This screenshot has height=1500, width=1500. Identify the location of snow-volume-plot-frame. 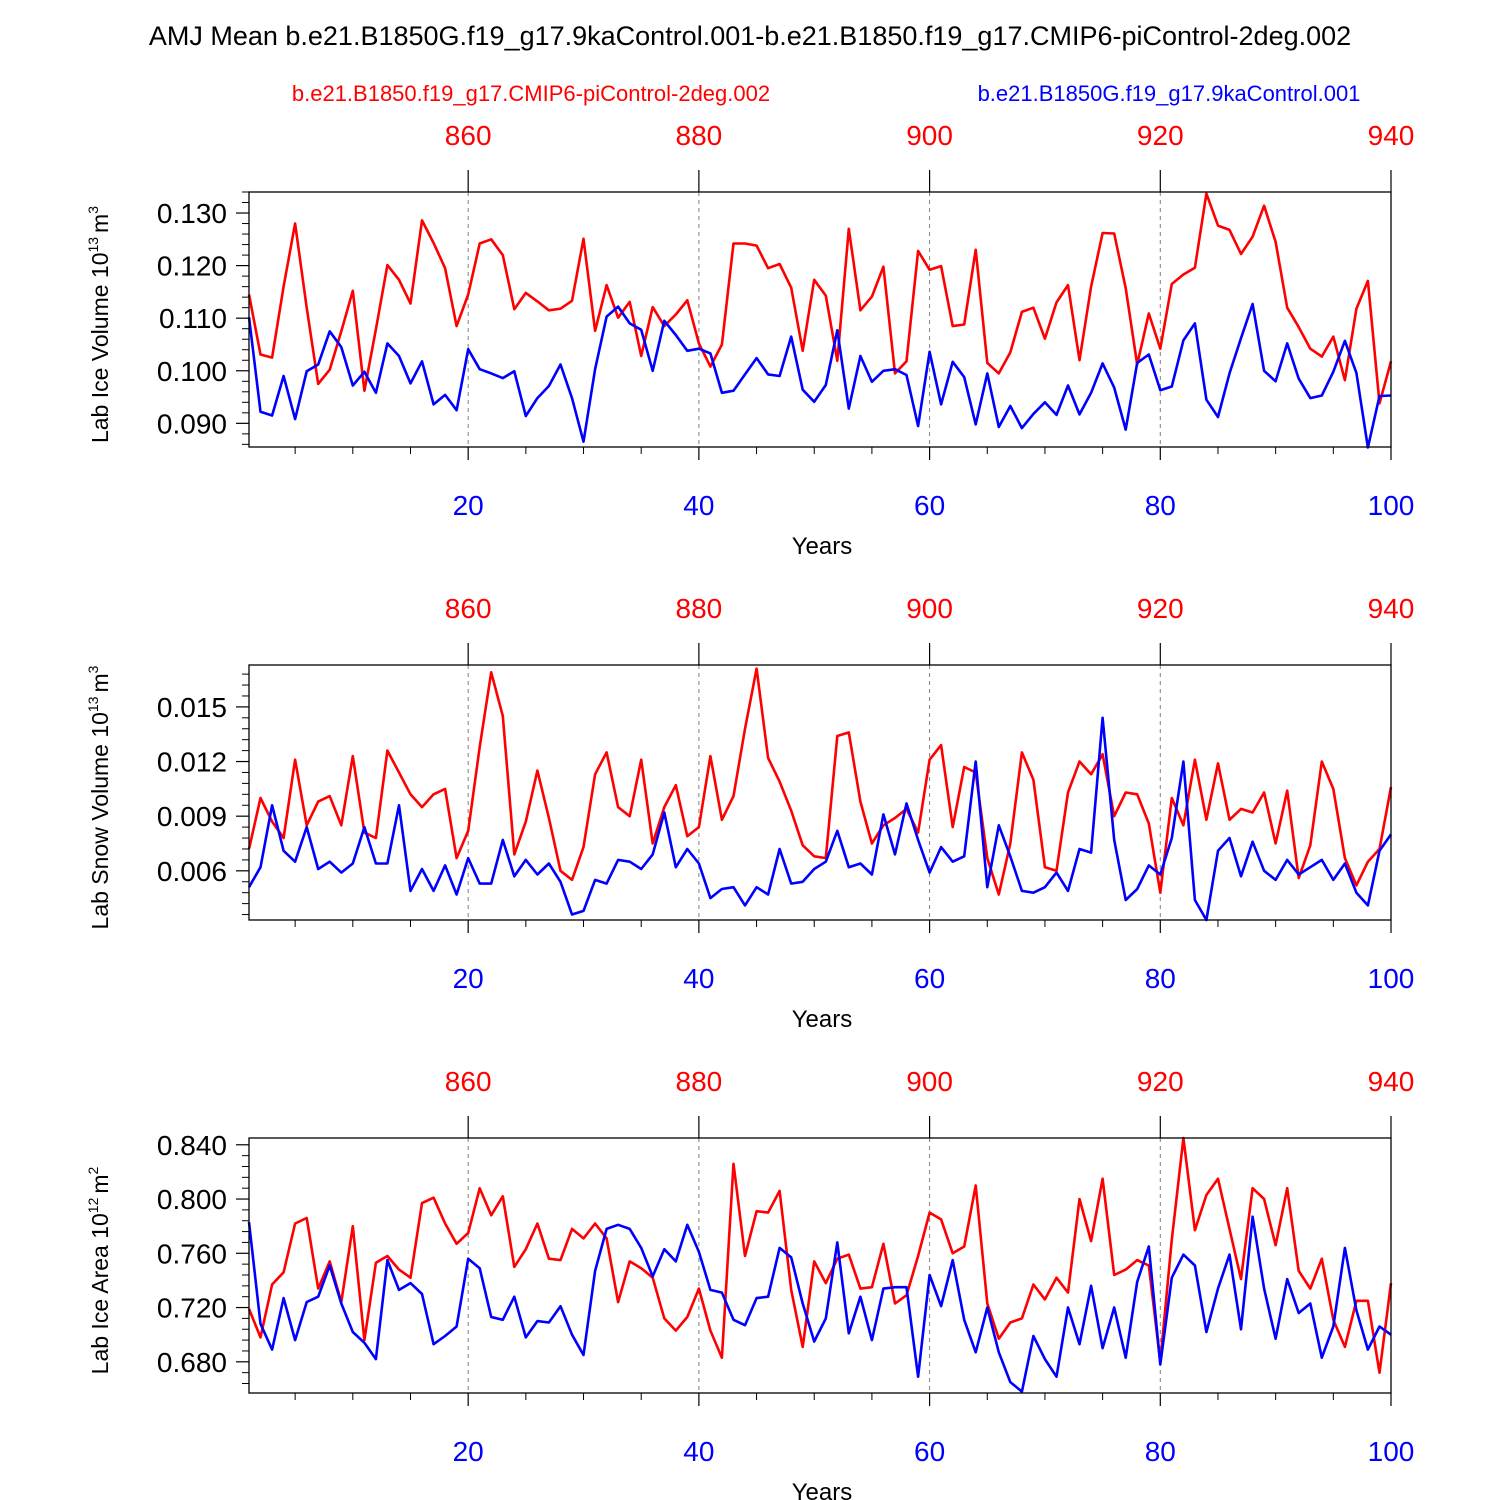
(820, 792).